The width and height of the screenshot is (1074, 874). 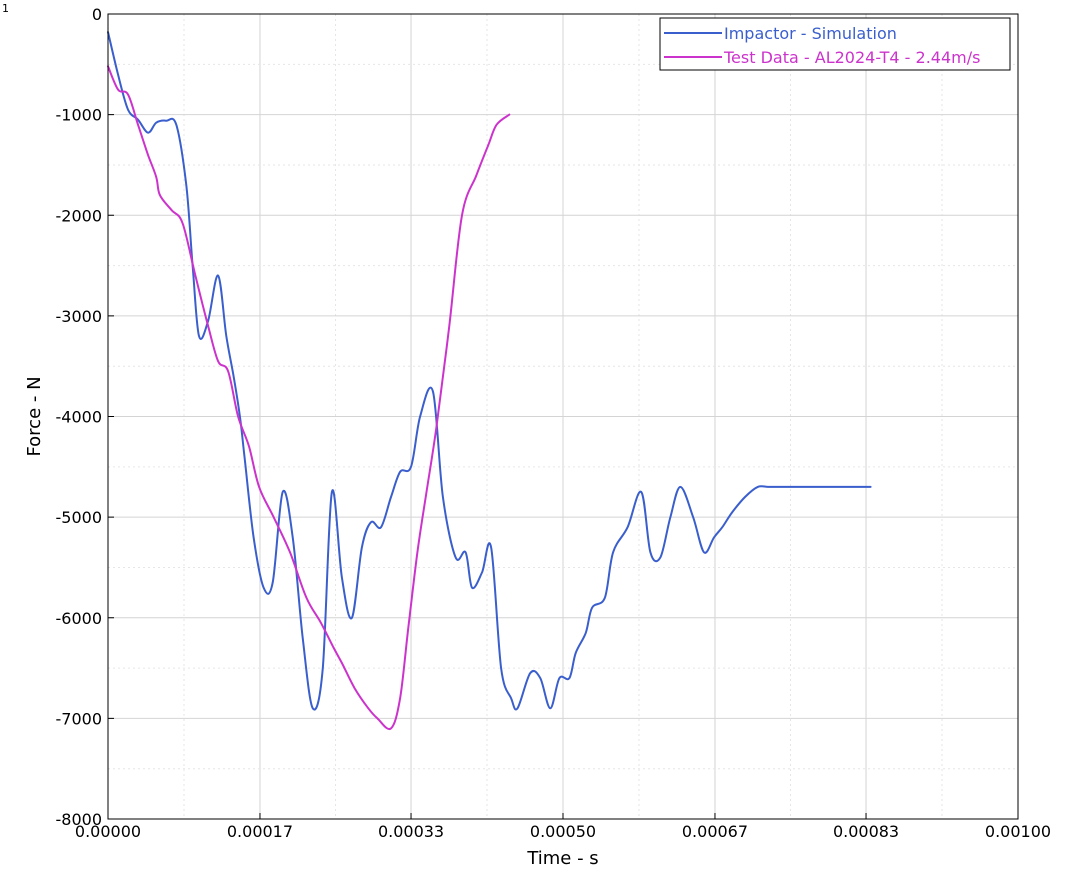 What do you see at coordinates (79, 517) in the screenshot?
I see `y-tick-label: -5000` at bounding box center [79, 517].